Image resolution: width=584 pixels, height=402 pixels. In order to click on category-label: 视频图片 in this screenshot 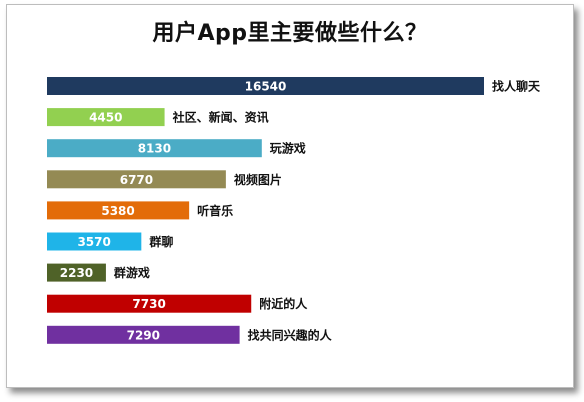, I will do `click(258, 179)`.